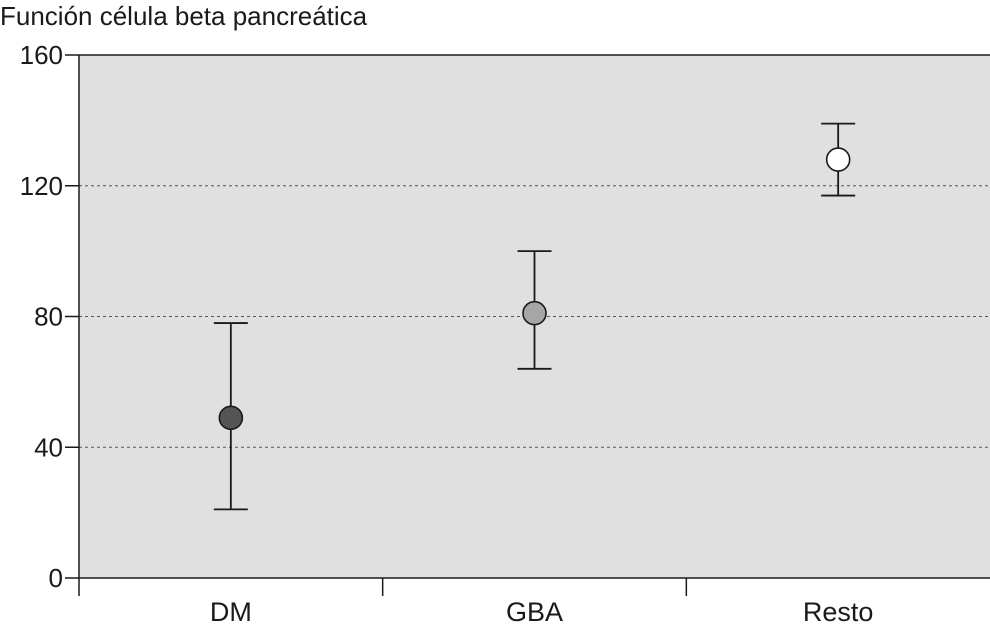  I want to click on x-label-dm: DM, so click(231, 611).